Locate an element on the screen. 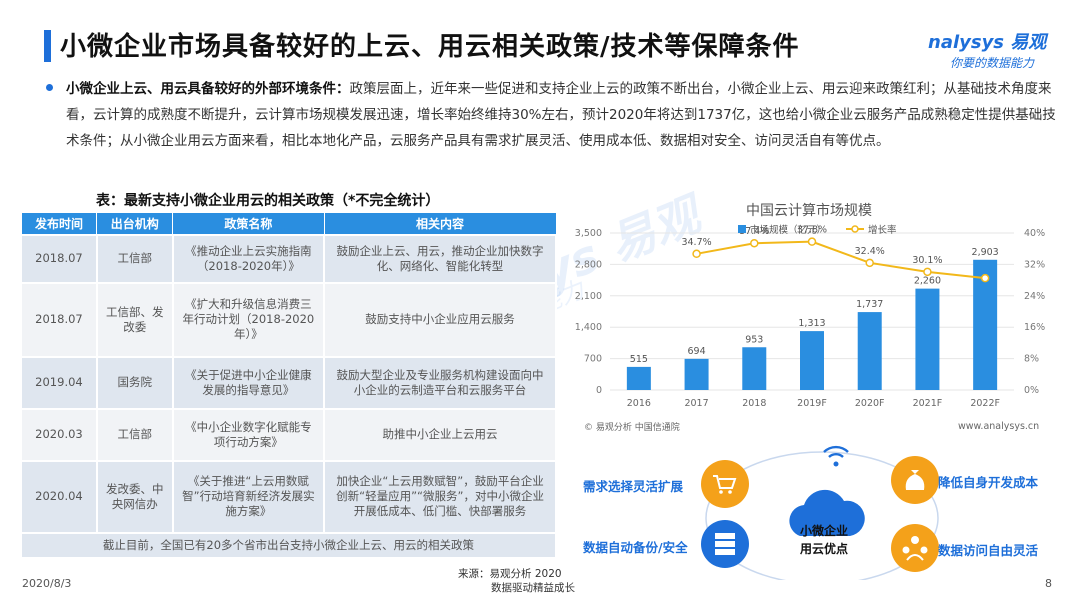 The width and height of the screenshot is (1080, 608). header-cell-date: 发布时间 is located at coordinates (59, 223).